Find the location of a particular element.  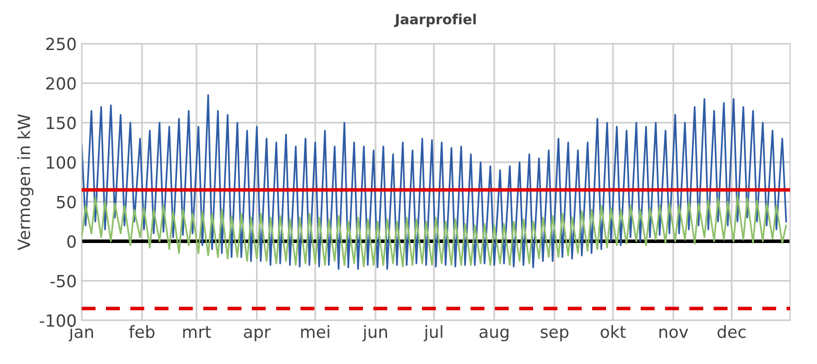

y-axis-title: Vermogen in kW is located at coordinates (25, 182).